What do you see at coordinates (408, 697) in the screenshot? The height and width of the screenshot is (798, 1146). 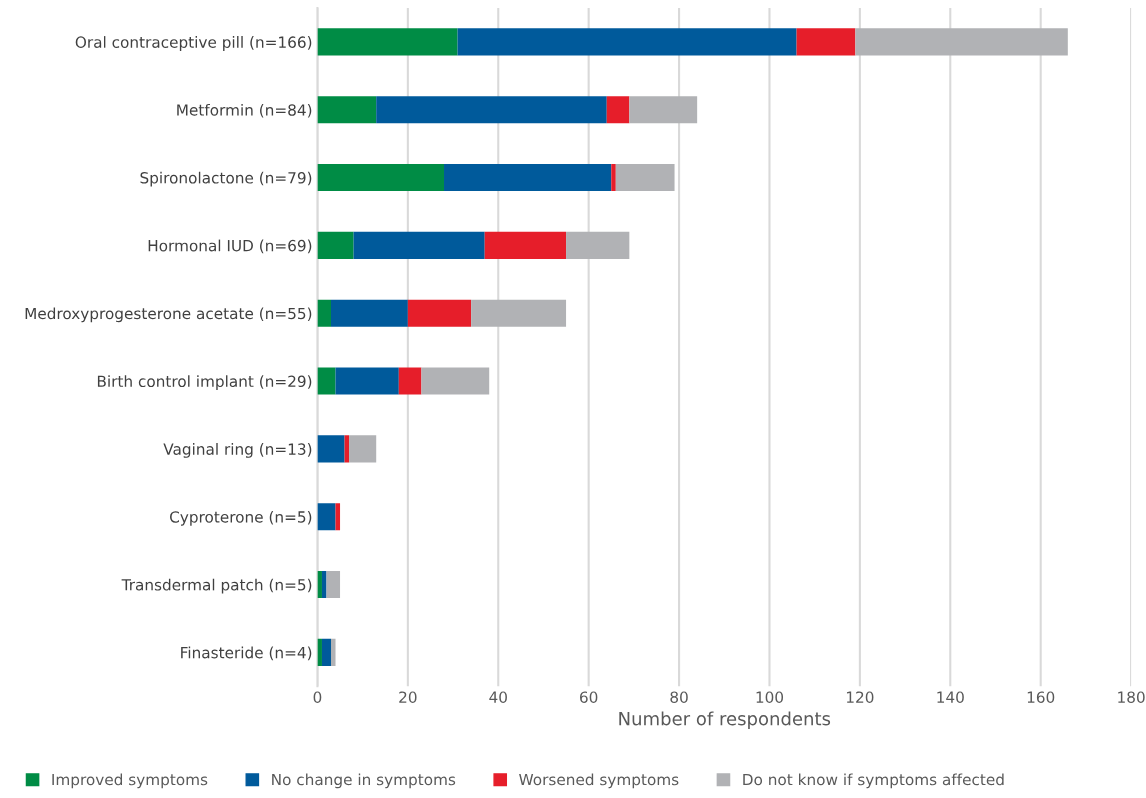 I see `x-tick-label: 20` at bounding box center [408, 697].